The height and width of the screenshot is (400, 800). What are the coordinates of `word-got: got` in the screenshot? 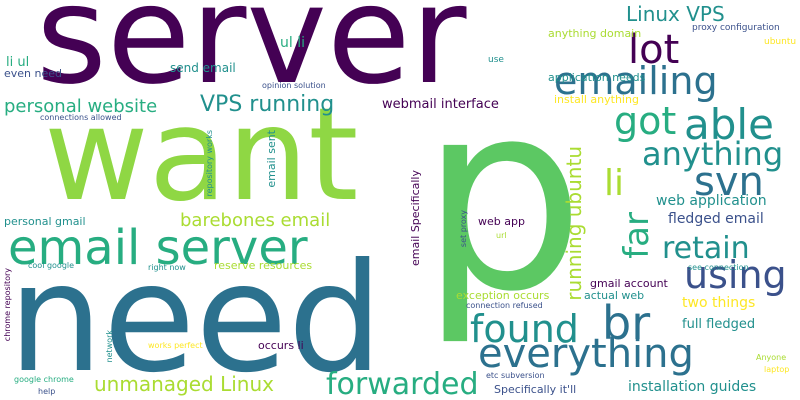 It's located at (645, 121).